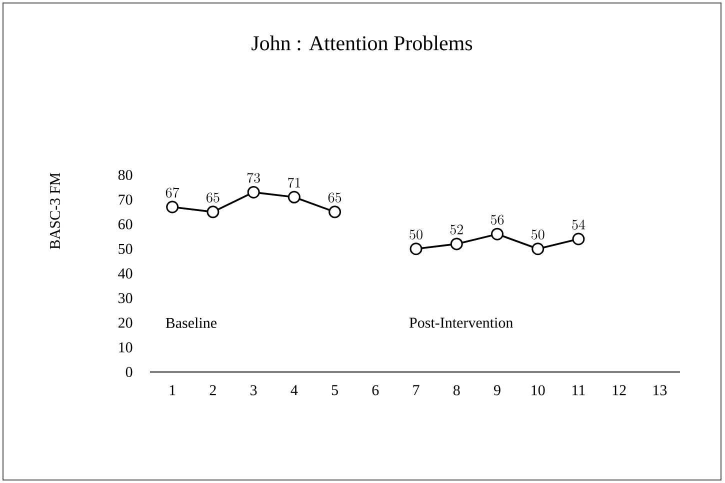 The width and height of the screenshot is (725, 483). I want to click on y-tick-label: 10, so click(125, 347).